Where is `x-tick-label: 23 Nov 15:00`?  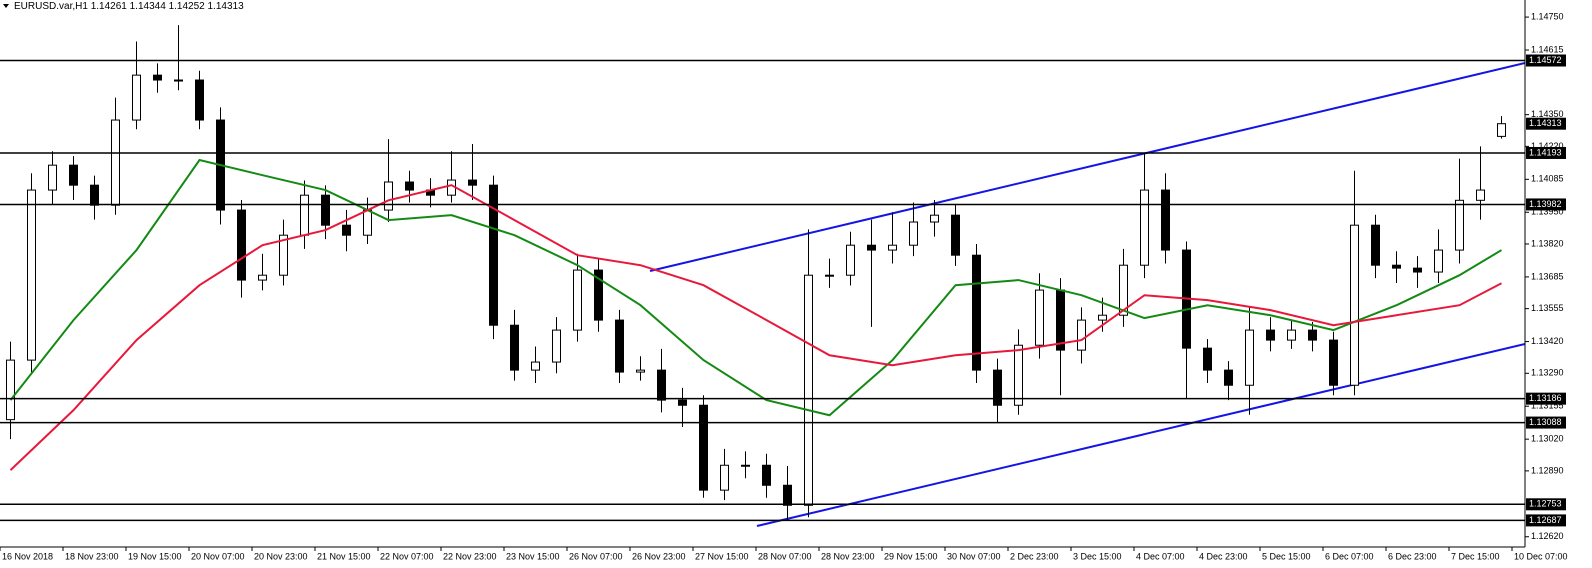 x-tick-label: 23 Nov 15:00 is located at coordinates (533, 556).